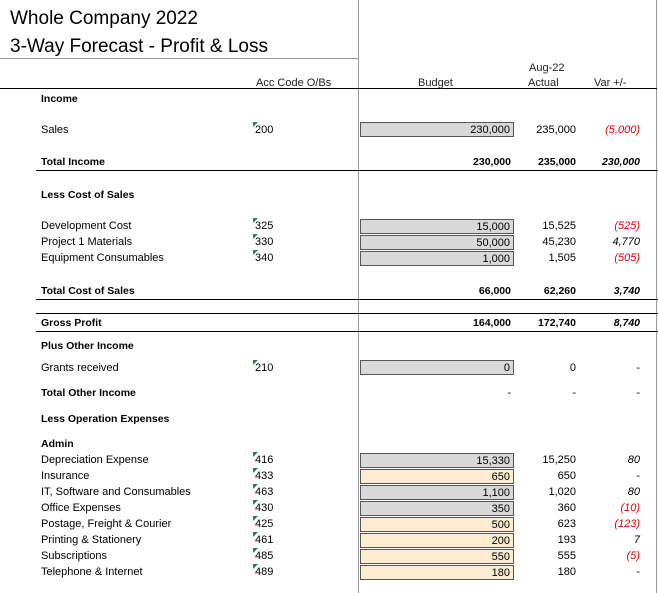 Image resolution: width=658 pixels, height=593 pixels. What do you see at coordinates (55, 130) in the screenshot?
I see `row-label-sales: Sales` at bounding box center [55, 130].